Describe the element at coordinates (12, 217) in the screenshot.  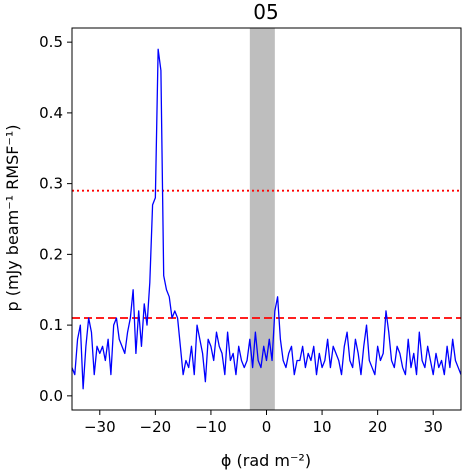
I see `y-axis-label: p (mJy beam⁻¹ RMSF⁻¹)` at that location.